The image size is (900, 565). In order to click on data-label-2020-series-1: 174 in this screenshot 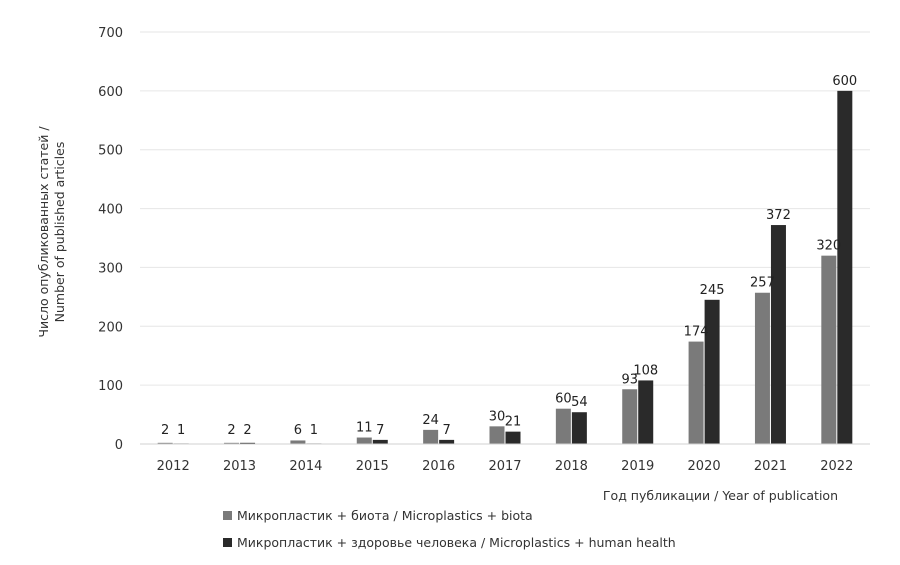, I will do `click(696, 332)`.